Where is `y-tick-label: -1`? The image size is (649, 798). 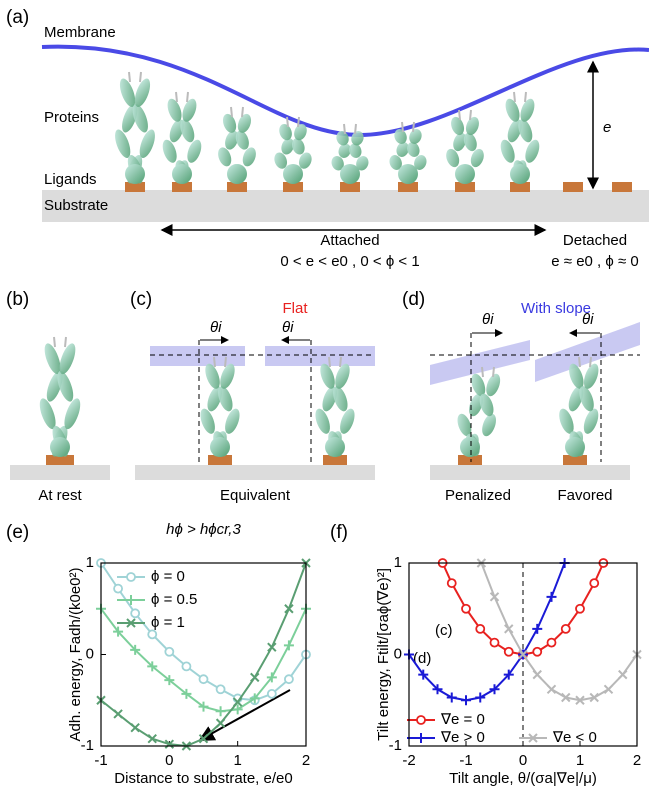
y-tick-label: -1 is located at coordinates (395, 745).